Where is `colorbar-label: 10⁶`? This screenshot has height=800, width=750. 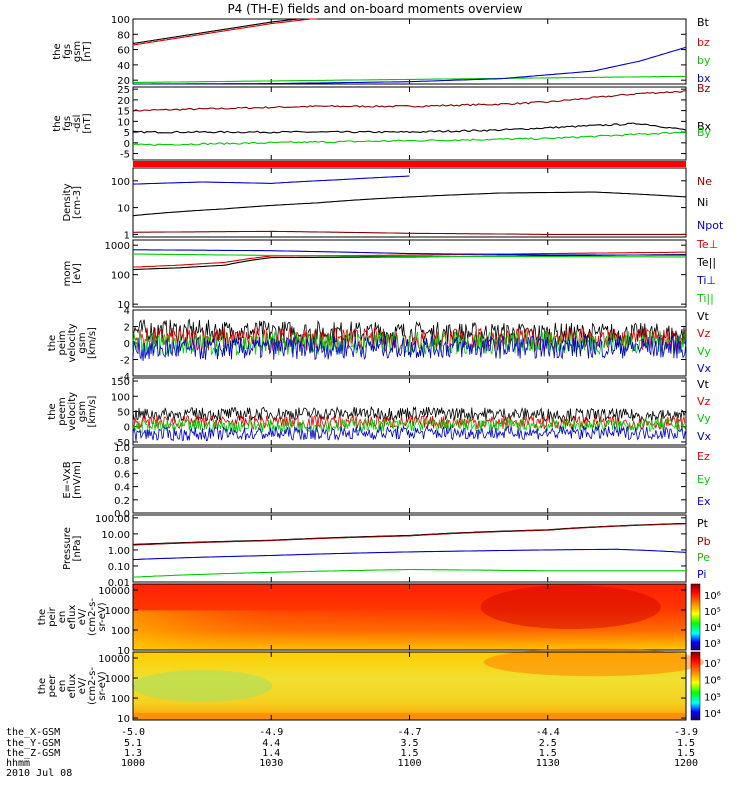 colorbar-label: 10⁶ is located at coordinates (712, 596).